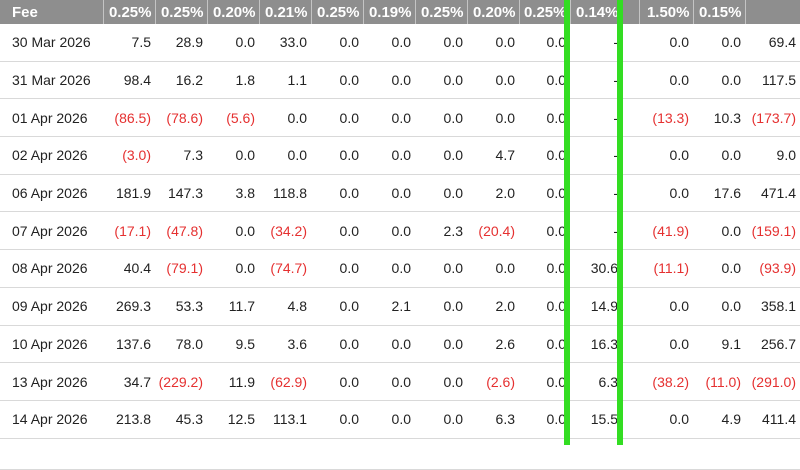  Describe the element at coordinates (233, 419) in the screenshot. I see `value-cell: 12.5` at that location.